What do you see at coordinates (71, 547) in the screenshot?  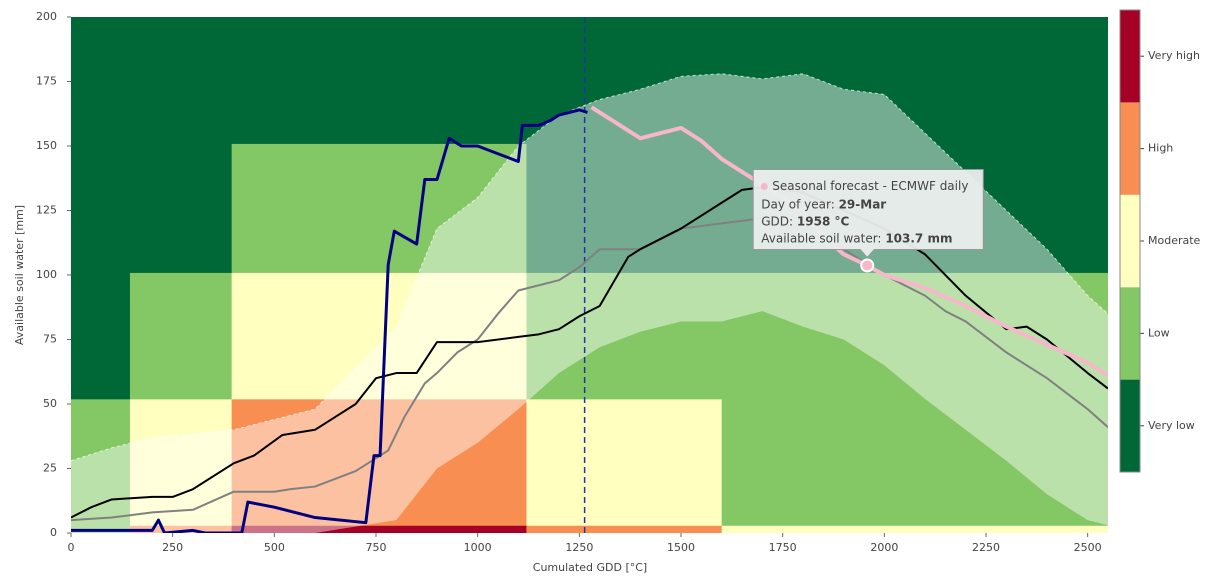 I see `x-tick-label: 0` at bounding box center [71, 547].